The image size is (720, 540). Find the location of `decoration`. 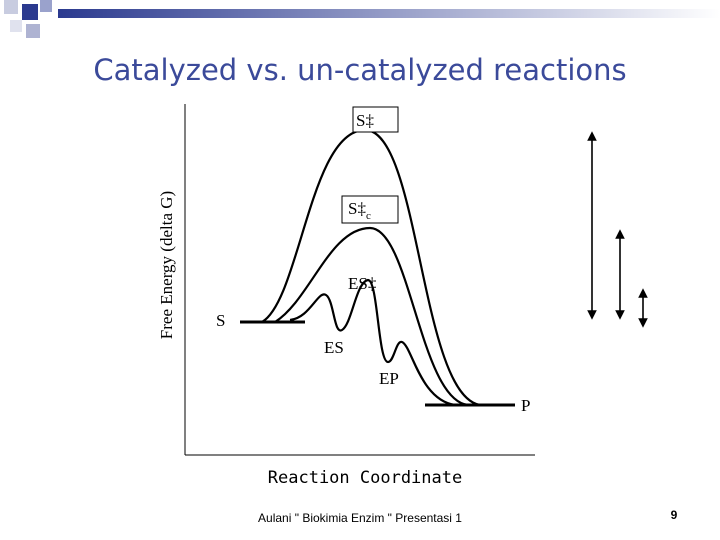

decoration is located at coordinates (362, 19).